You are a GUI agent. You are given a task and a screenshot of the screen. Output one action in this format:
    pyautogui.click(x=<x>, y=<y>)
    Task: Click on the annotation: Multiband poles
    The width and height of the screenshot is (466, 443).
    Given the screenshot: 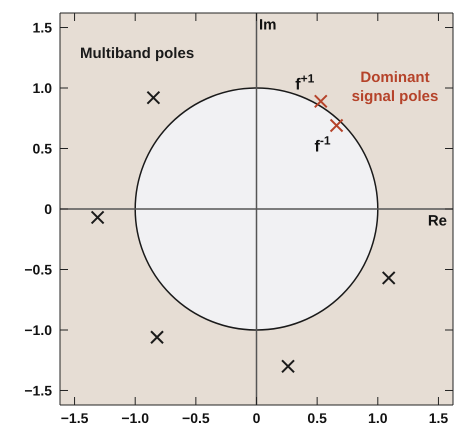 What is the action you would take?
    pyautogui.click(x=137, y=54)
    